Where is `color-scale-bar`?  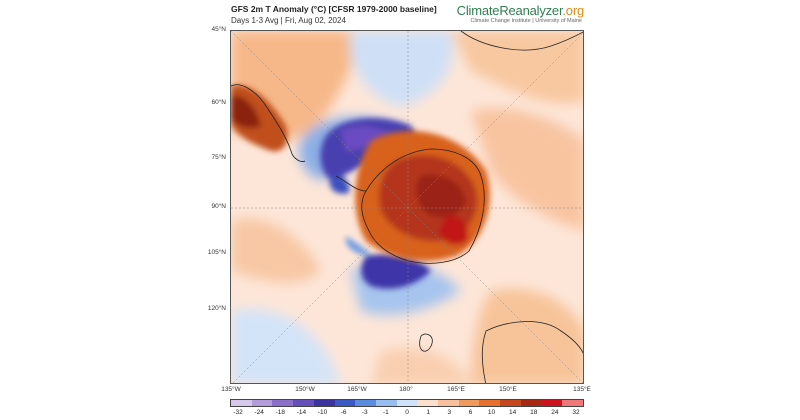 color-scale-bar is located at coordinates (407, 403).